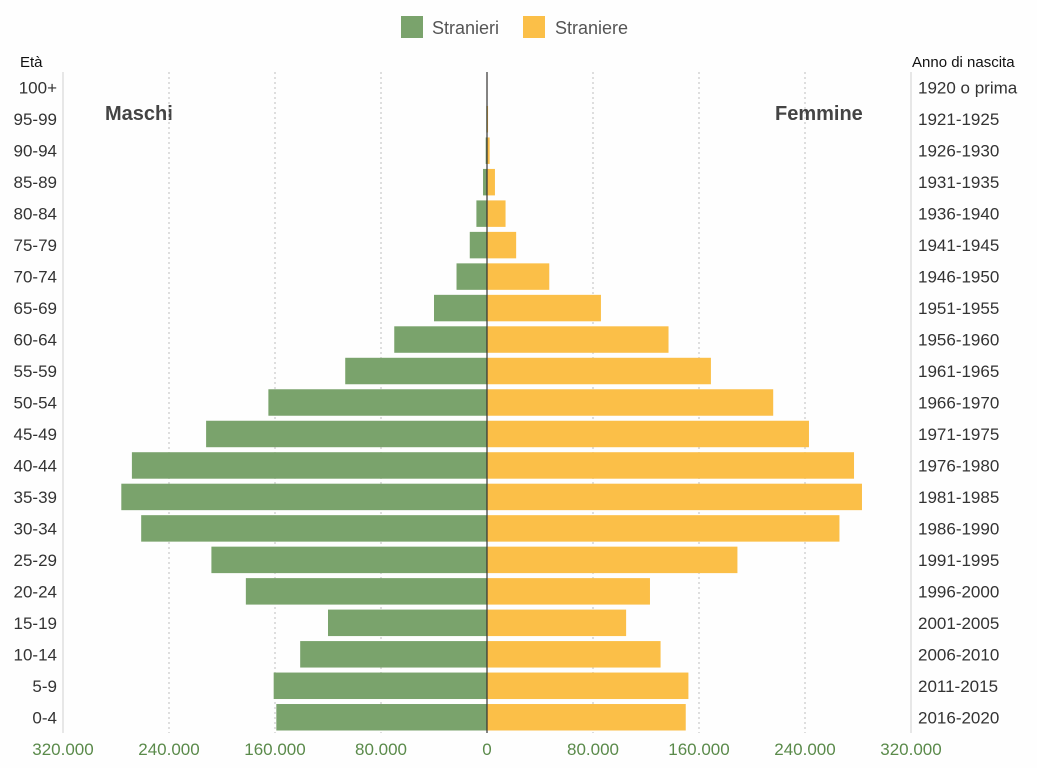 This screenshot has width=1037, height=768. Describe the element at coordinates (35, 497) in the screenshot. I see `age-tick-label: 35-39` at that location.